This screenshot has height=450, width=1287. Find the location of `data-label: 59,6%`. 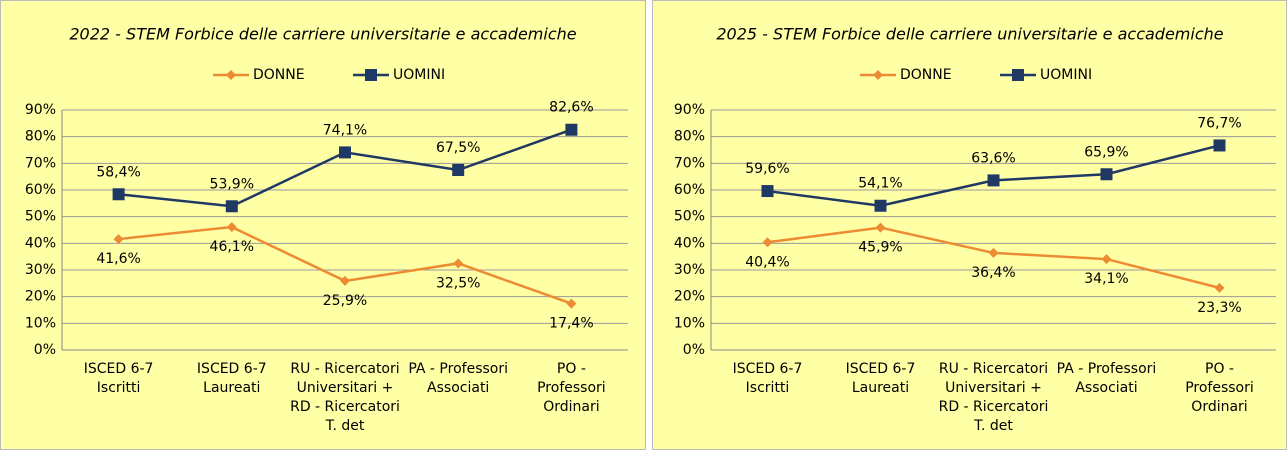

data-label: 59,6% is located at coordinates (767, 169).